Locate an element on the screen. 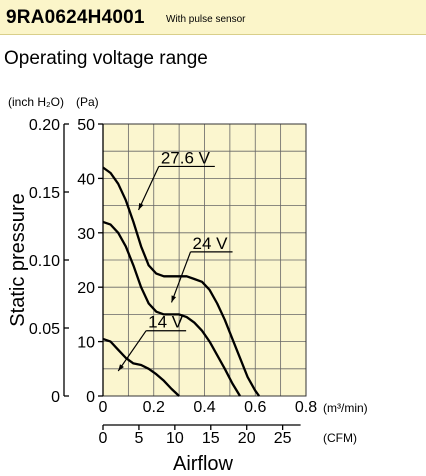 This screenshot has width=426, height=476. x-tick-label: 0.8 is located at coordinates (306, 407).